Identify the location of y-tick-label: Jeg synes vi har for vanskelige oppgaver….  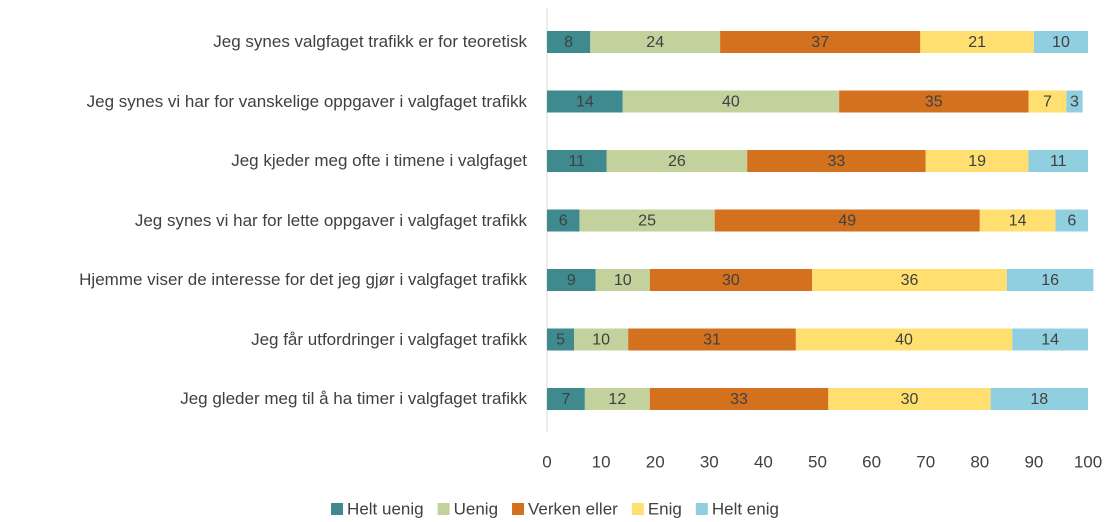
(306, 101).